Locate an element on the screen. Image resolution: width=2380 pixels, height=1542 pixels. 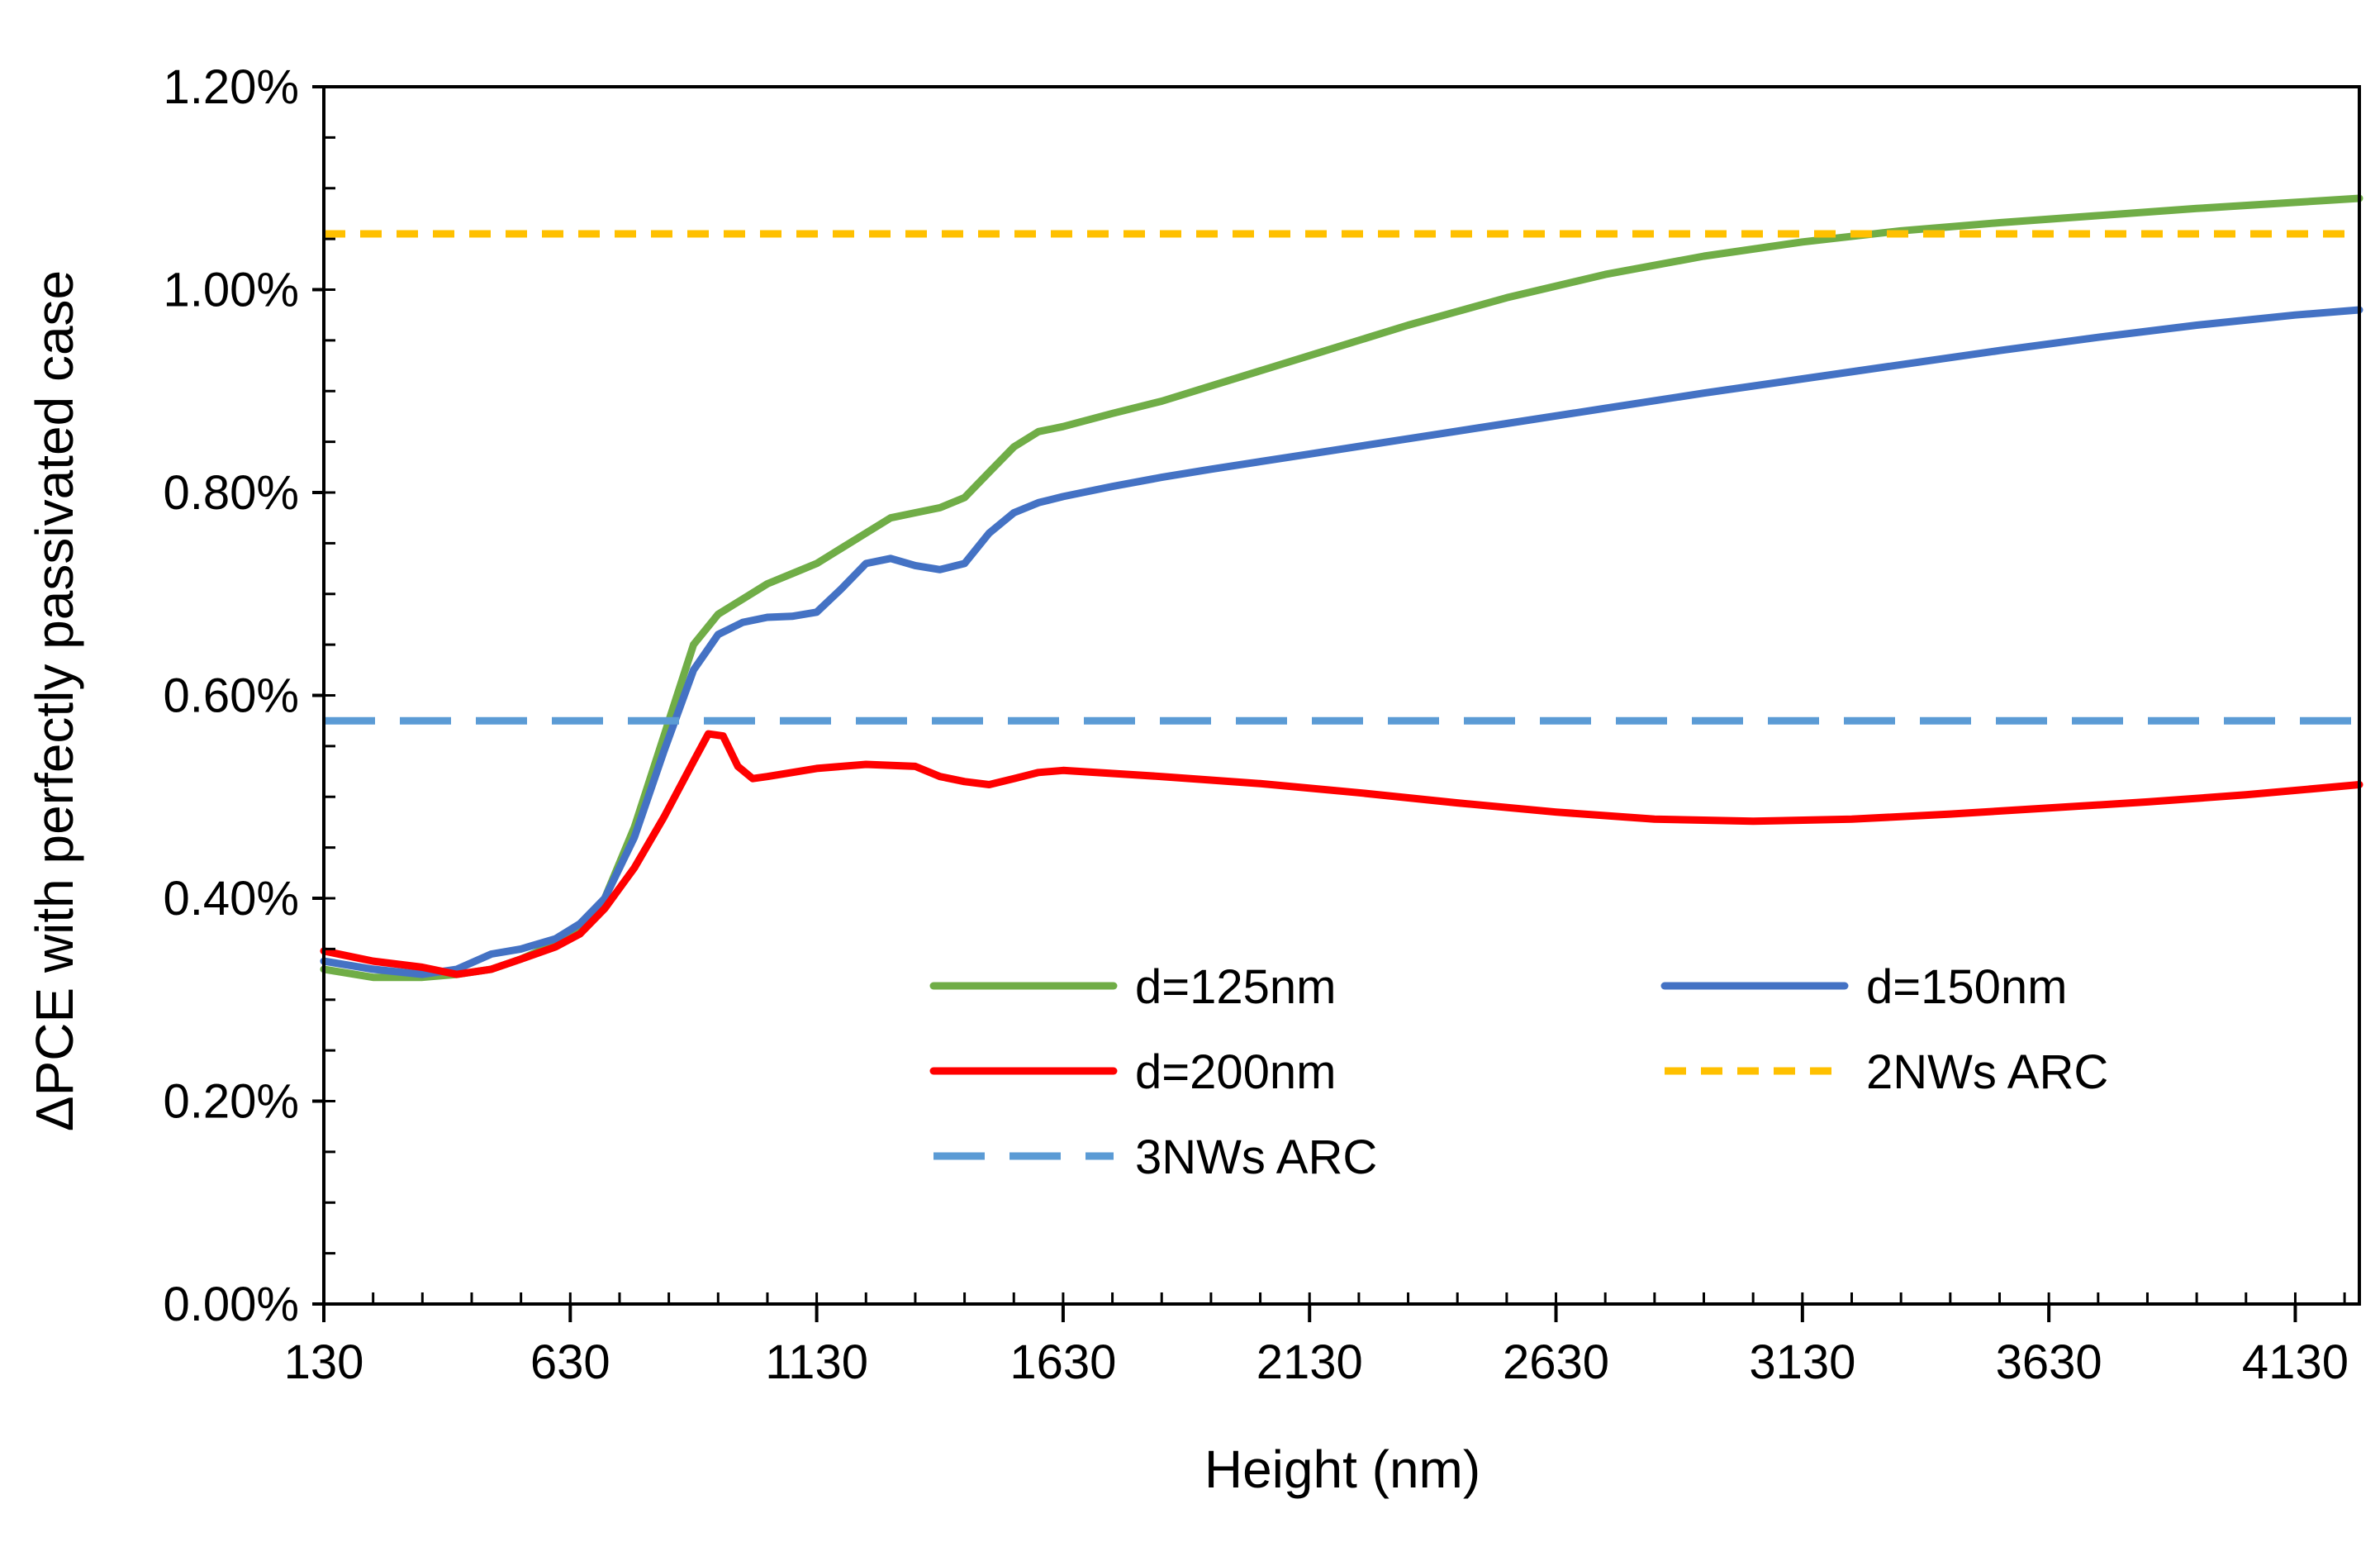
legend-label: d=150nm is located at coordinates (1966, 987).